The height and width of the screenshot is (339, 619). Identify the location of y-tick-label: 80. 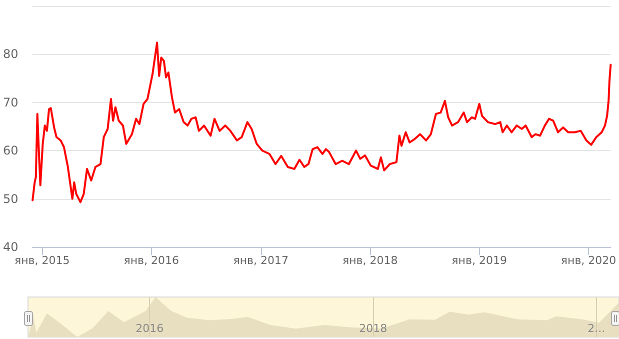
(10, 54).